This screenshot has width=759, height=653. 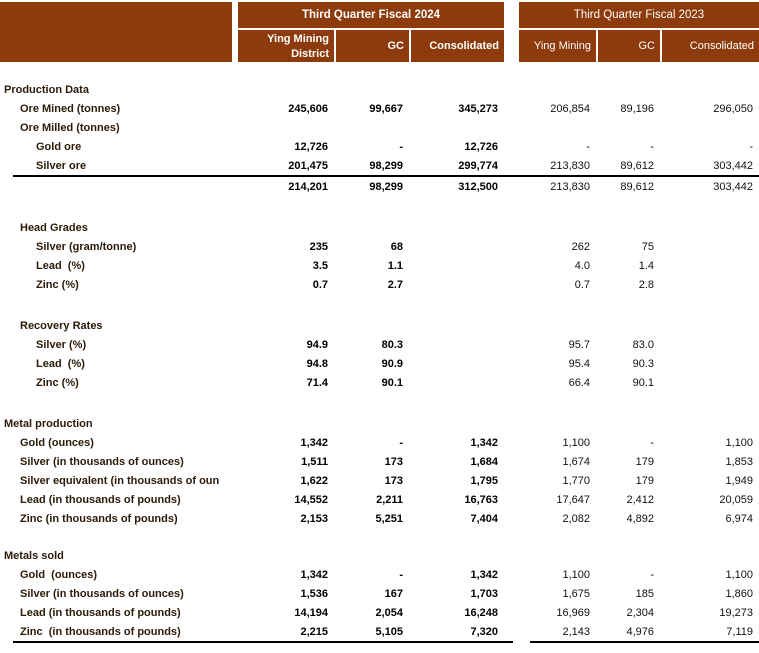 I want to click on bottom-rule-right, so click(x=644, y=642).